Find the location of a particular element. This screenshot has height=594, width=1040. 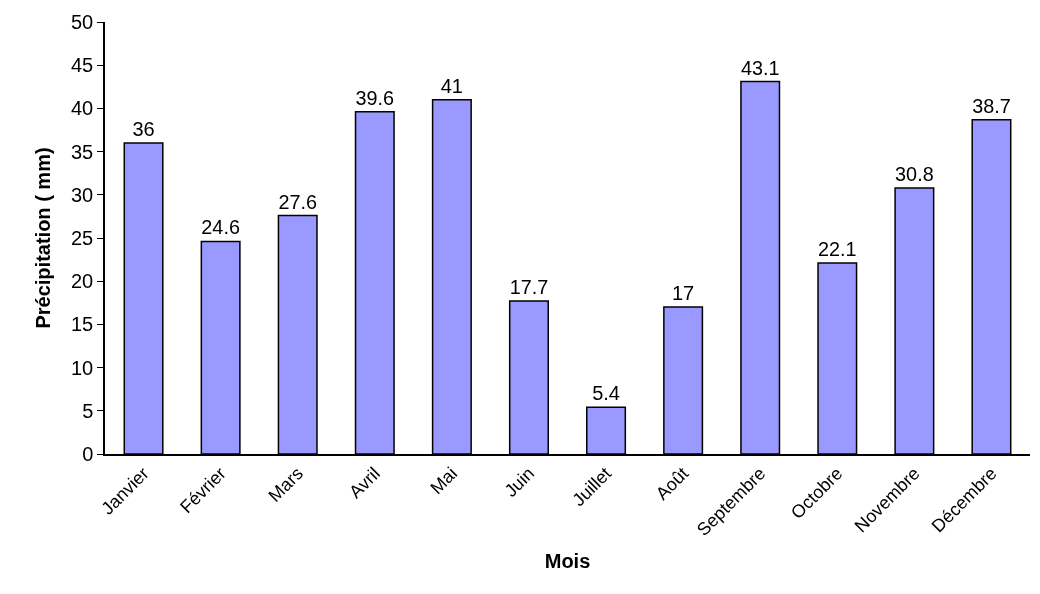

data-label: 27.6 is located at coordinates (297, 201).